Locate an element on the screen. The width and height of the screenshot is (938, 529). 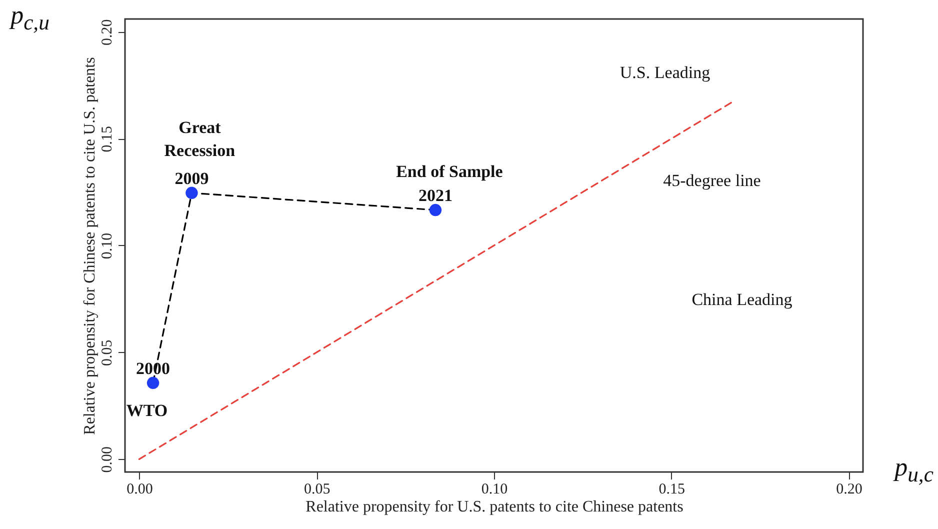
x-tick-label: 0.20 is located at coordinates (849, 490).